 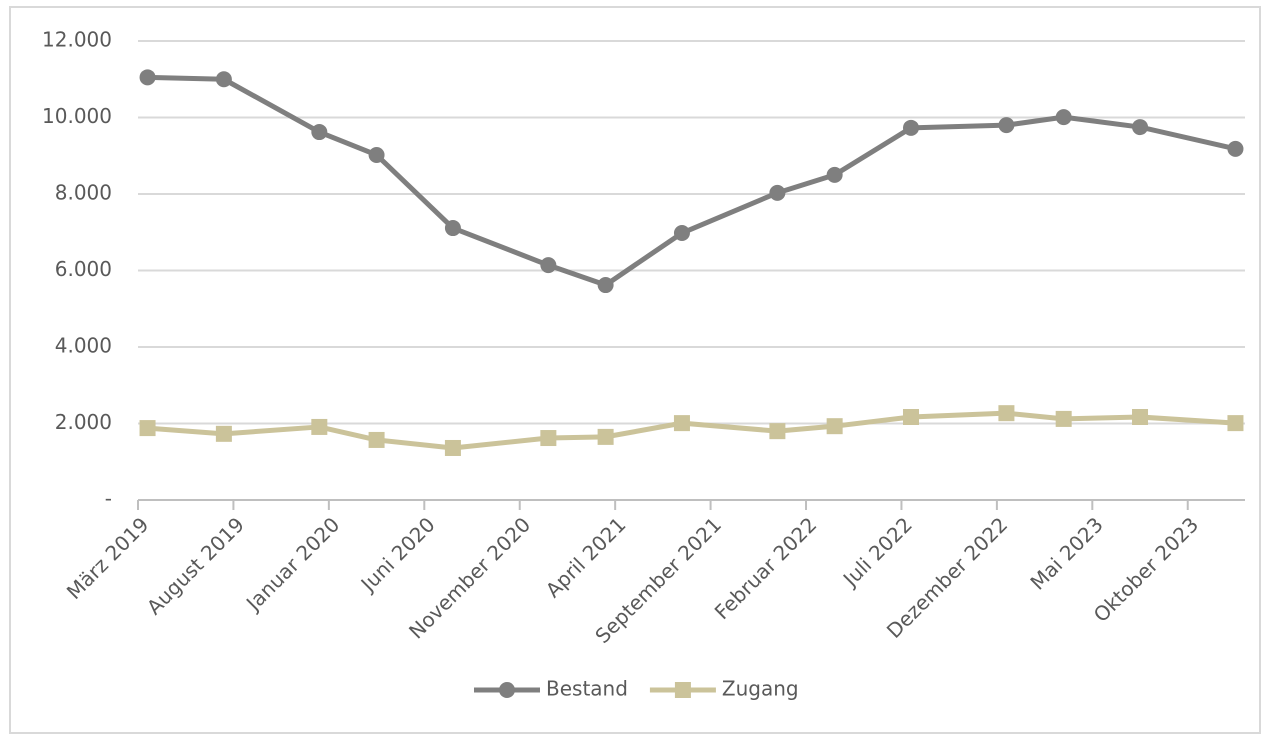 What do you see at coordinates (83, 269) in the screenshot?
I see `y-tick-label: 6.000` at bounding box center [83, 269].